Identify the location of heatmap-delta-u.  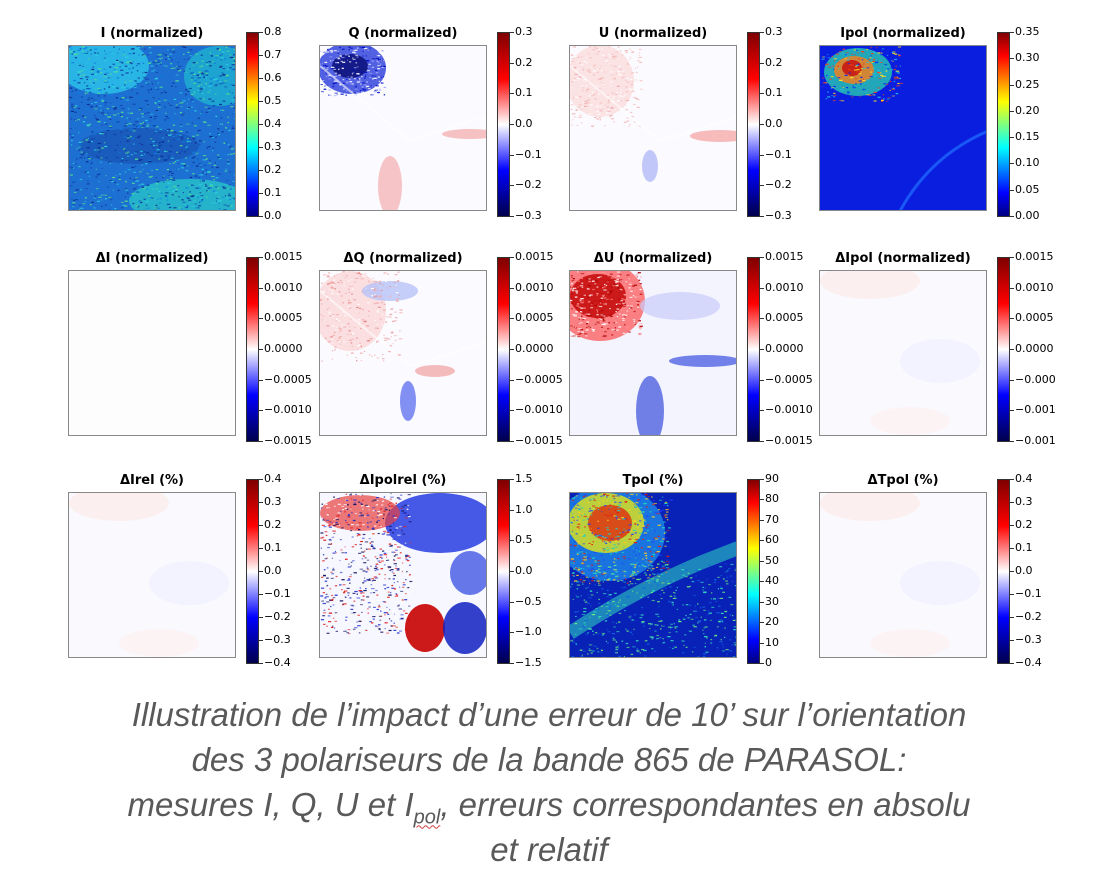
(653, 353).